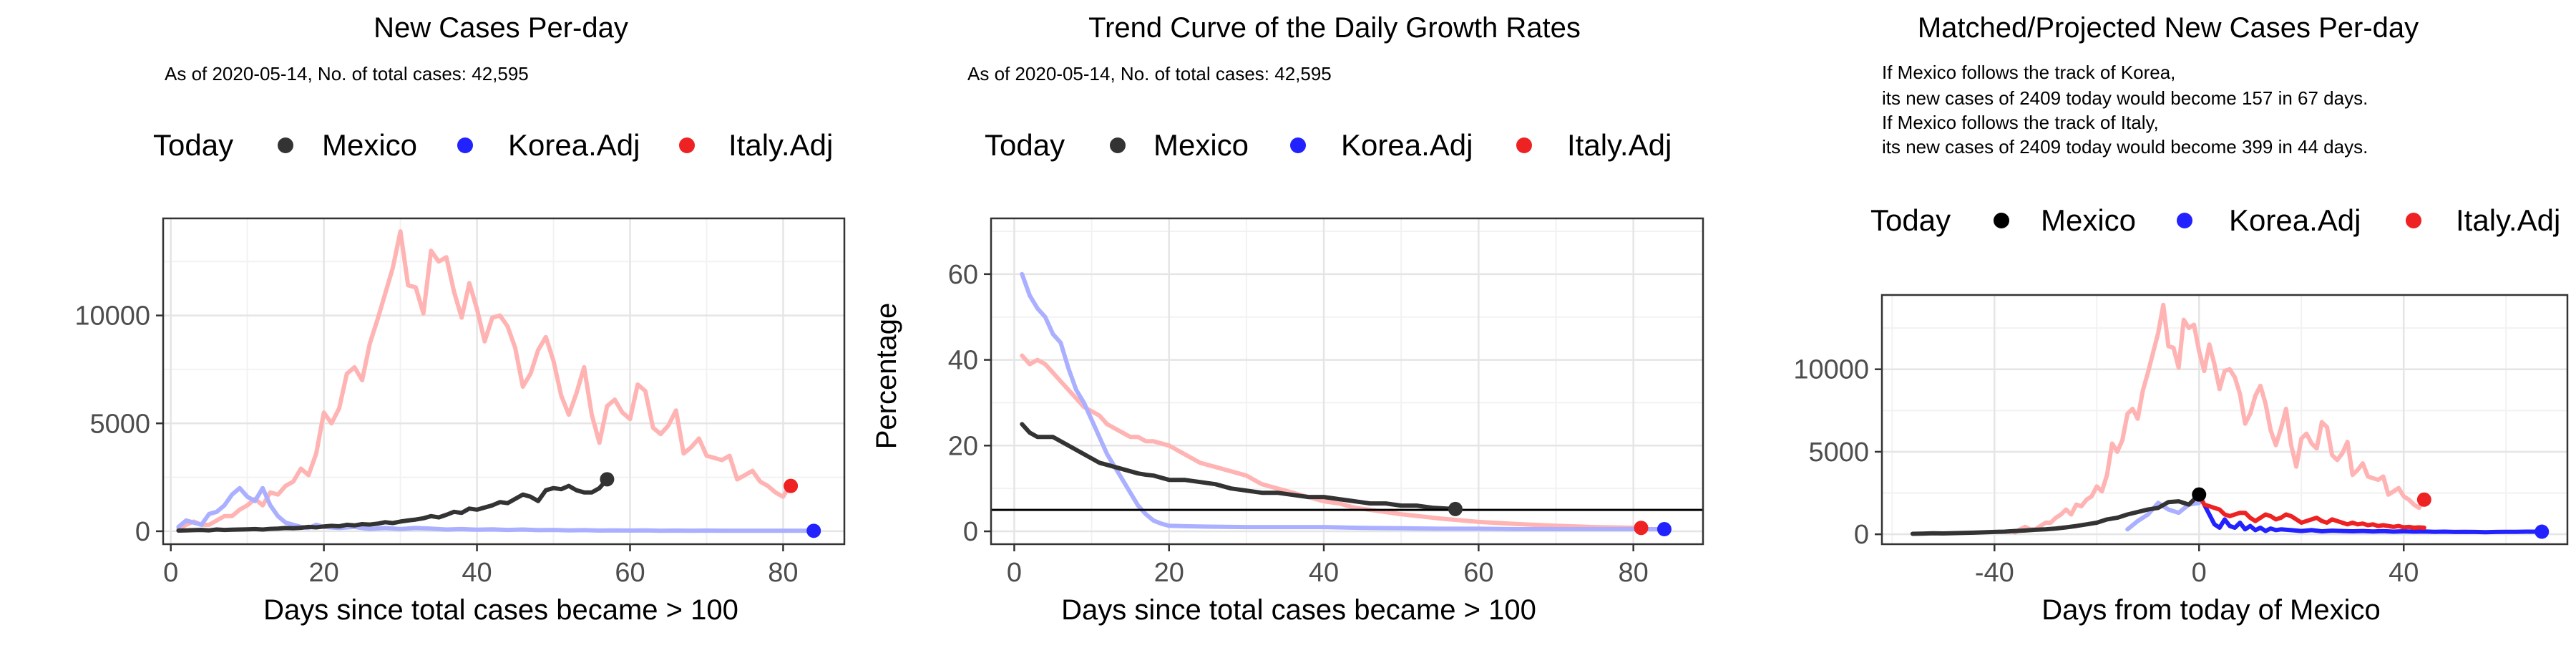 The width and height of the screenshot is (2576, 648). I want to click on axes: 0 20 40 60 80 0 20 40 60, so click(1298, 424).